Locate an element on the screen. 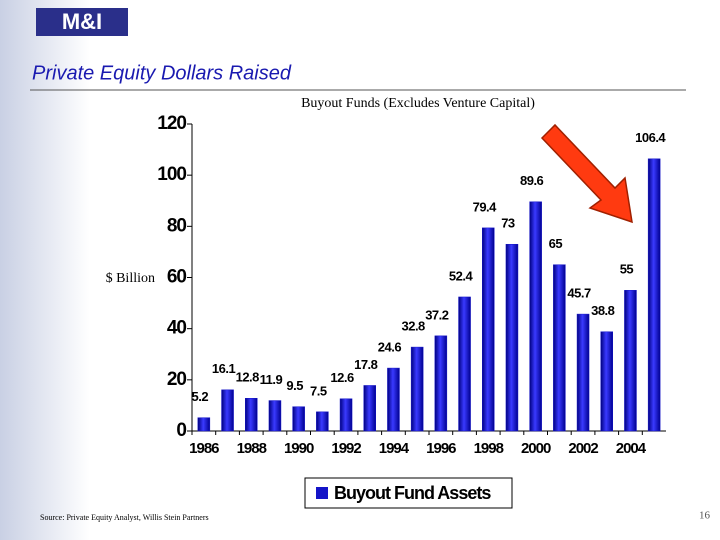 The image size is (720, 540). data-label: 79.4 is located at coordinates (485, 206).